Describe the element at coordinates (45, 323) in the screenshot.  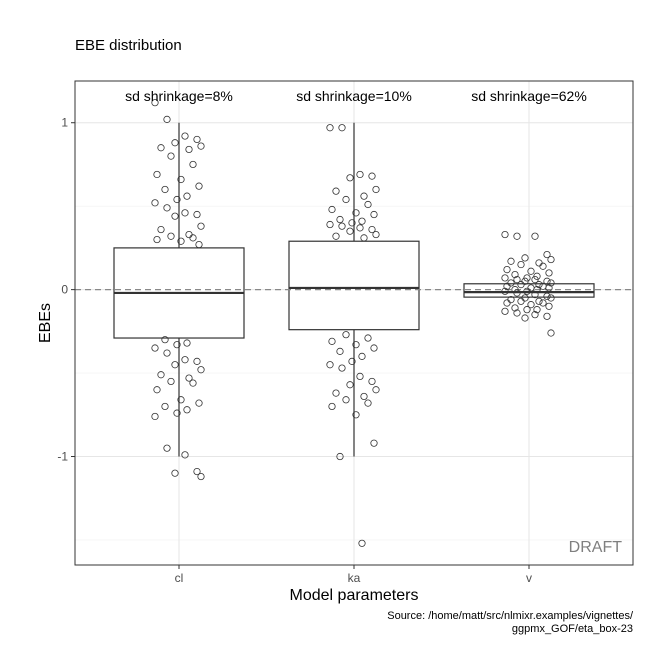
I see `y-axis-label: EBEs` at that location.